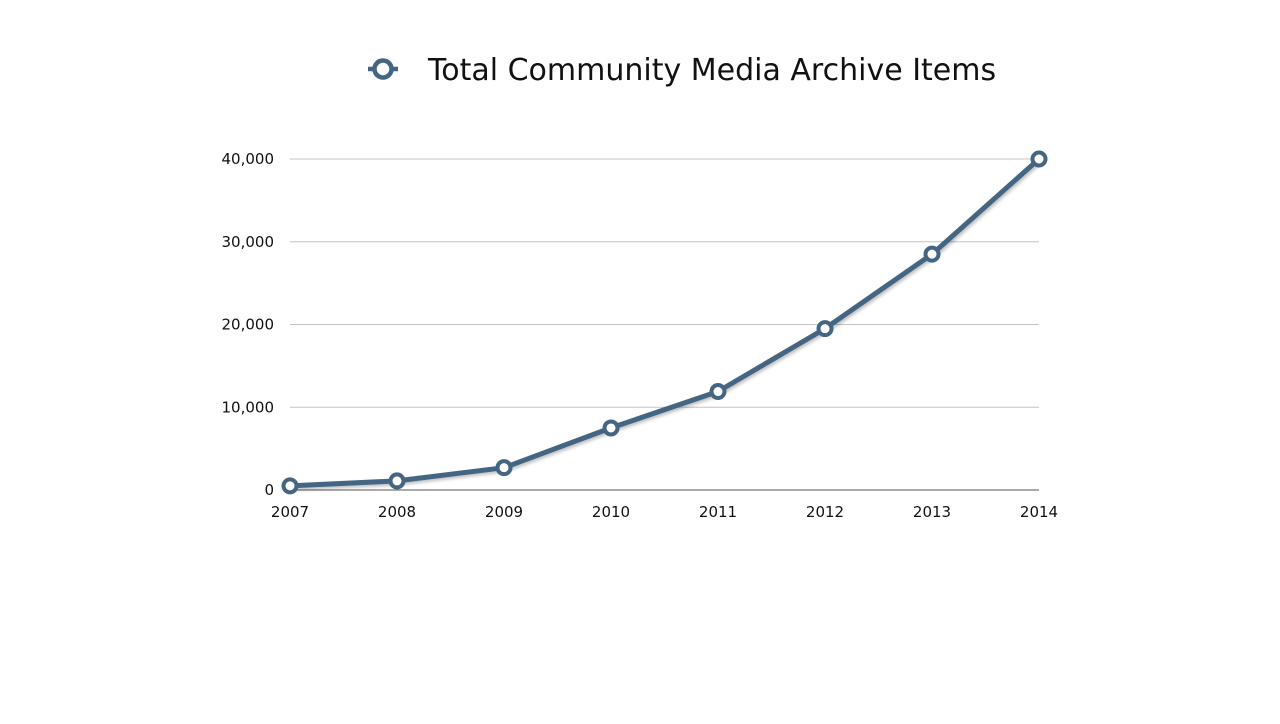 This screenshot has height=724, width=1280. Describe the element at coordinates (825, 512) in the screenshot. I see `x-tick-label: 2012` at that location.